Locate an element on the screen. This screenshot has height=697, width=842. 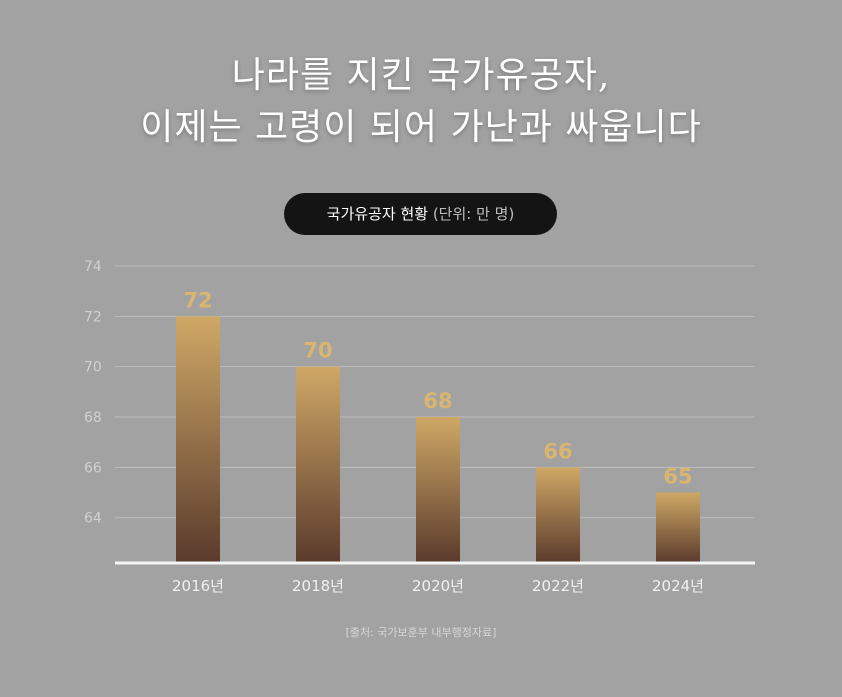
bar-value-label: 72 is located at coordinates (197, 300).